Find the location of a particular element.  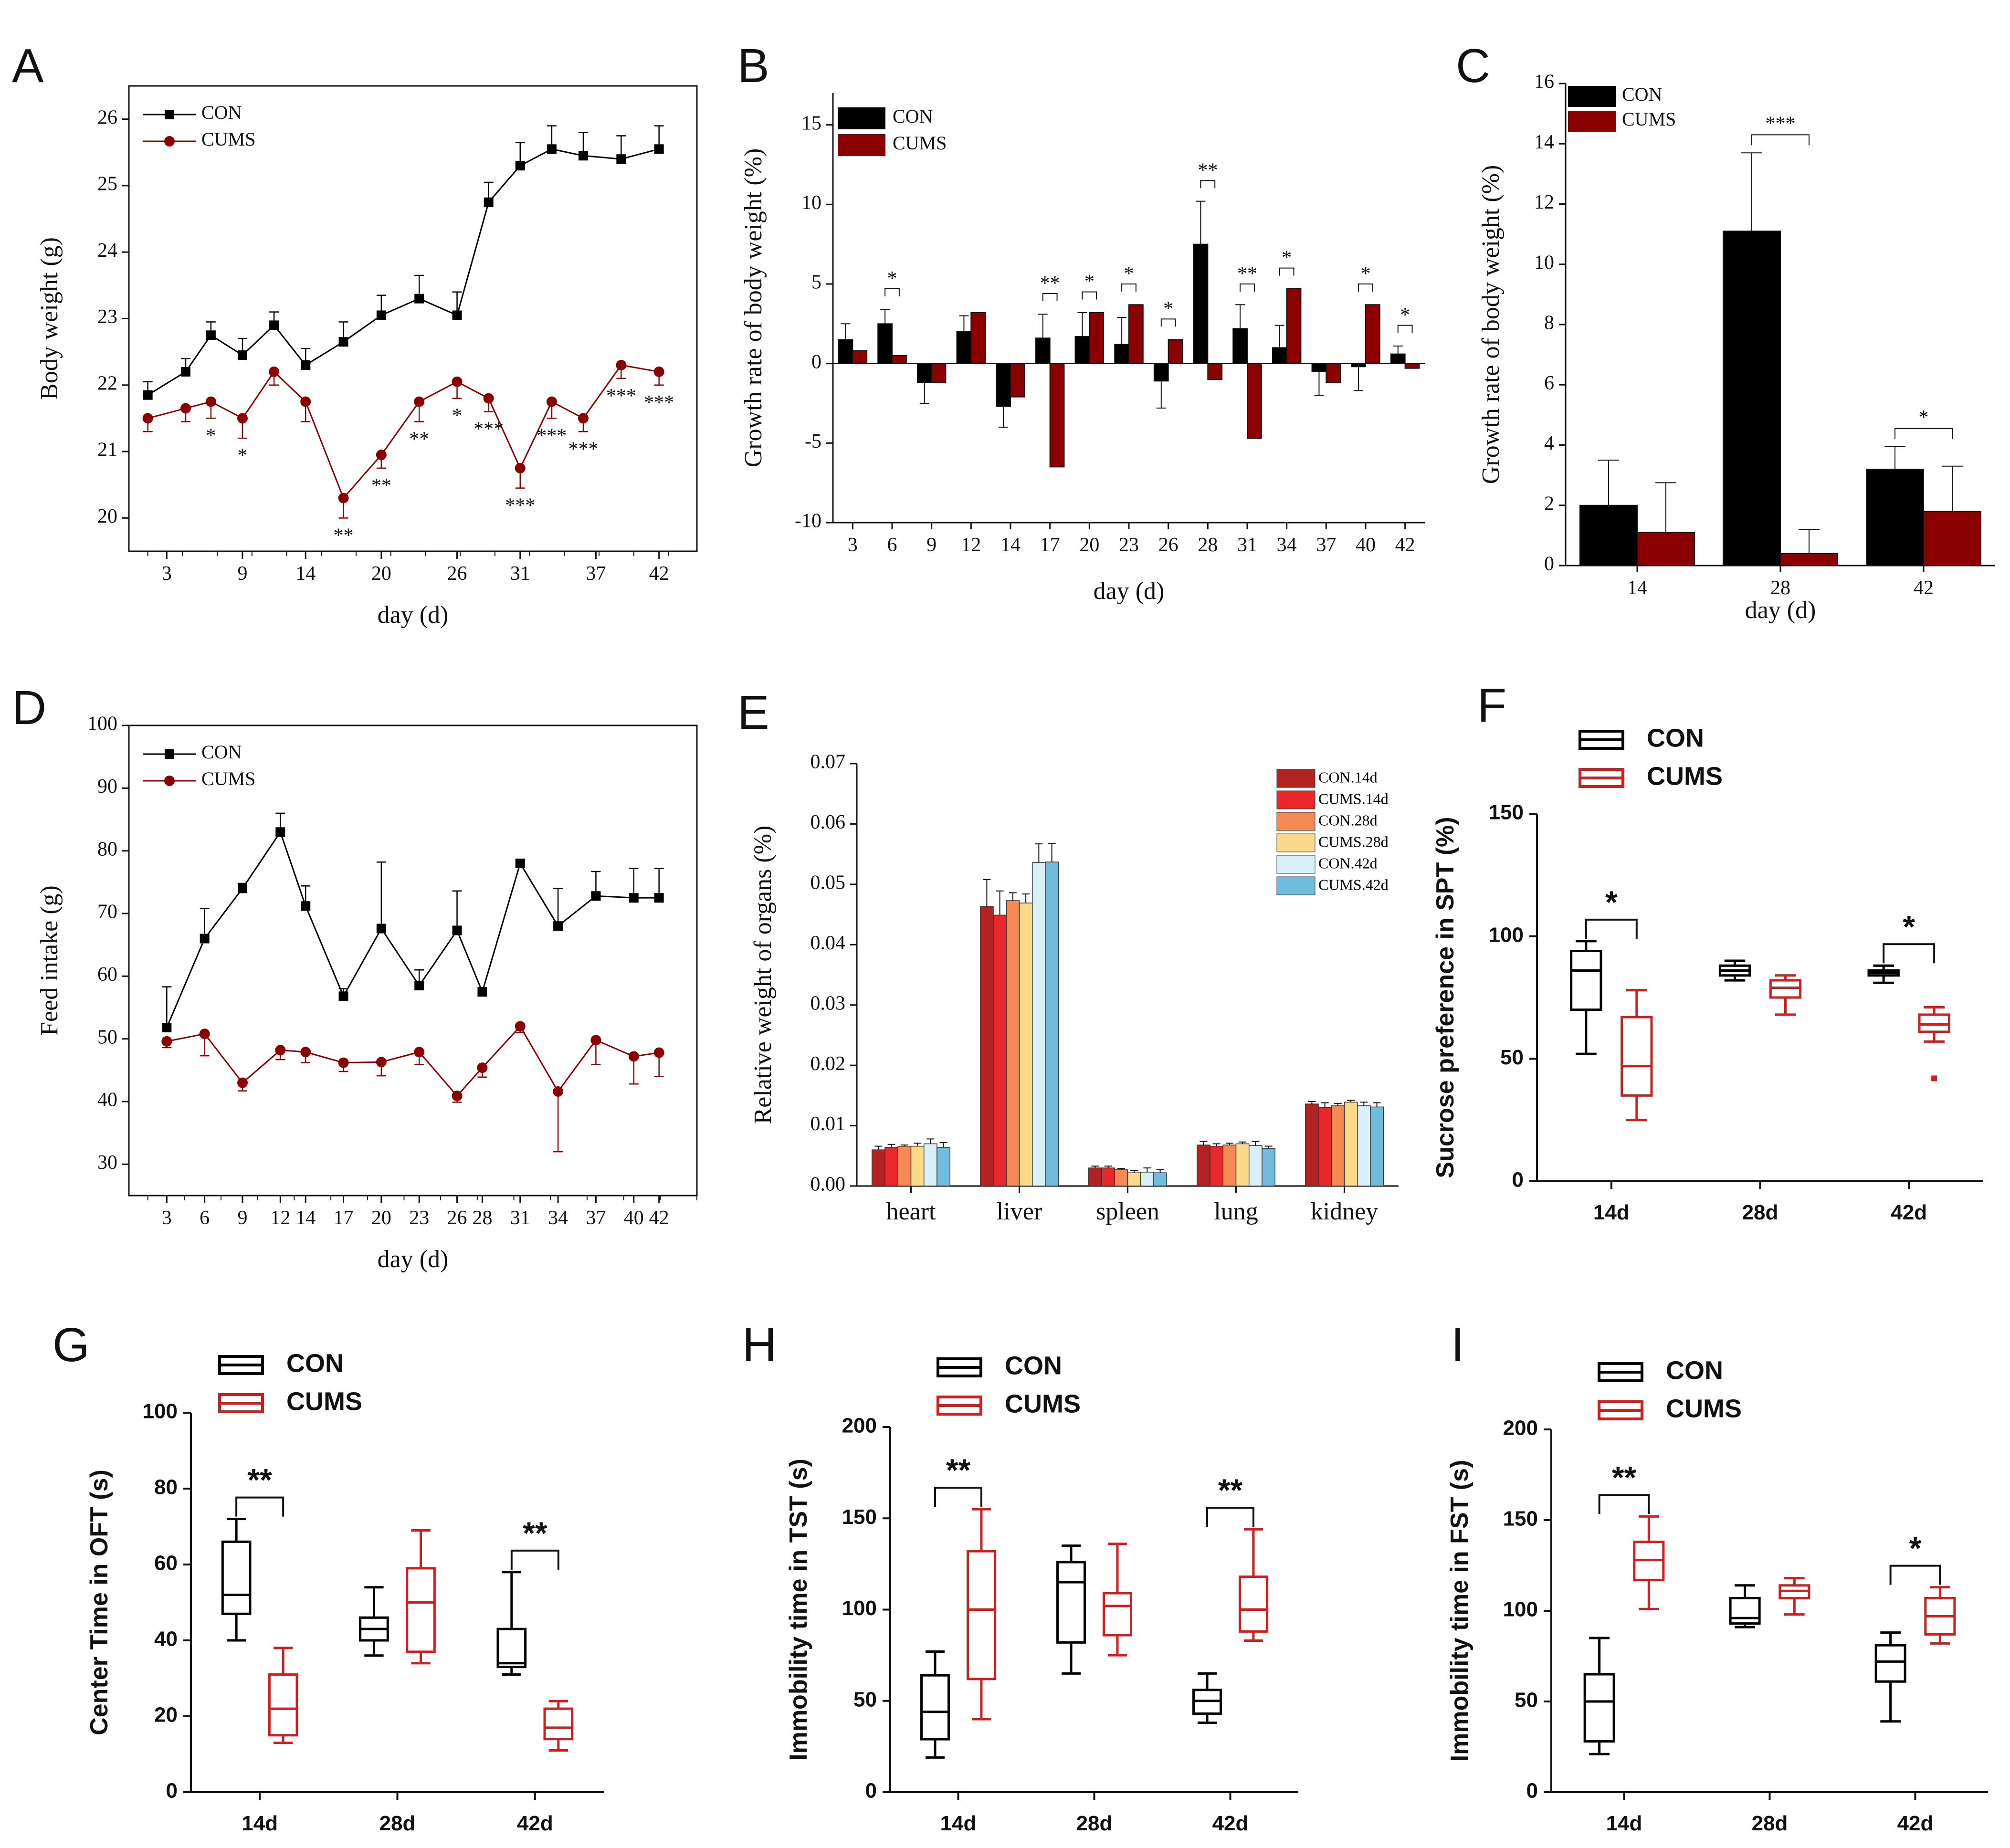

y-tick-label: 0 is located at coordinates (172, 1791).